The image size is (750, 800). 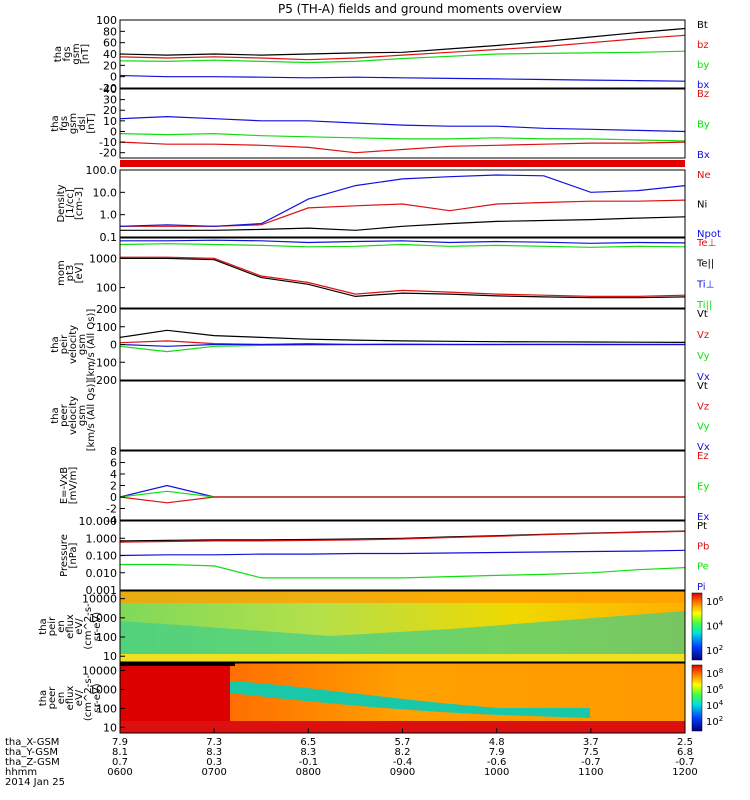 I want to click on footer-value: 1200, so click(x=684, y=772).